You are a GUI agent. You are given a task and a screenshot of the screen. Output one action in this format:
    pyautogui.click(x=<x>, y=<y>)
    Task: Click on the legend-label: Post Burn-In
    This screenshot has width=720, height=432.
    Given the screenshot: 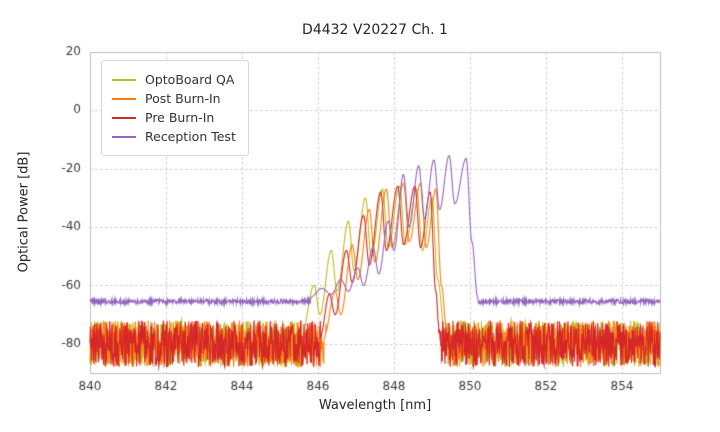 What is the action you would take?
    pyautogui.click(x=183, y=98)
    